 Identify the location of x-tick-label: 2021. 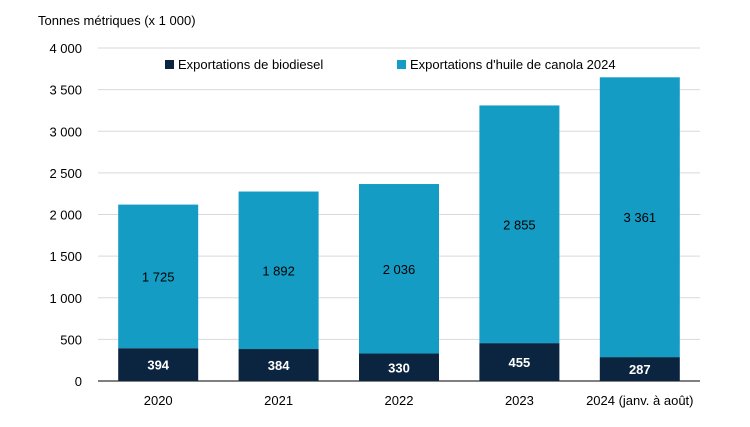
(278, 400).